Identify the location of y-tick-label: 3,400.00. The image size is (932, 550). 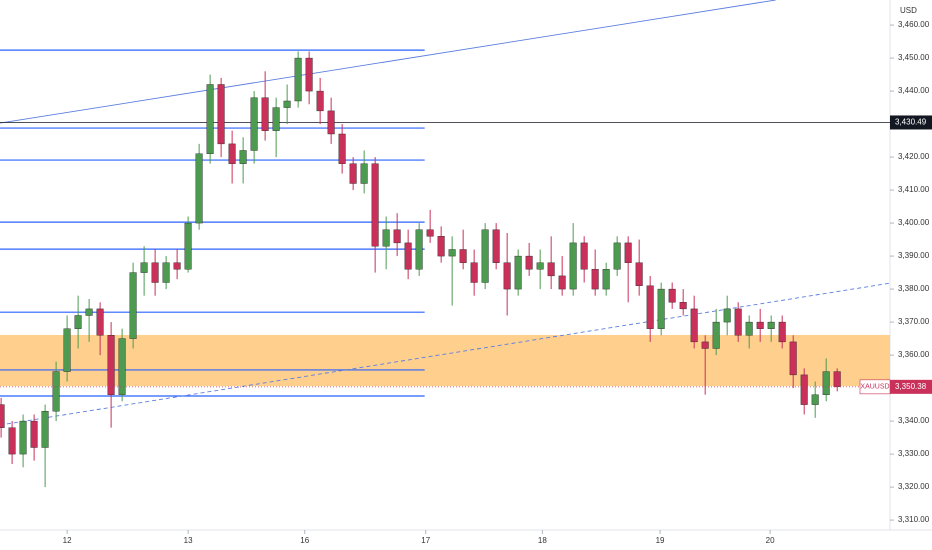
(914, 222).